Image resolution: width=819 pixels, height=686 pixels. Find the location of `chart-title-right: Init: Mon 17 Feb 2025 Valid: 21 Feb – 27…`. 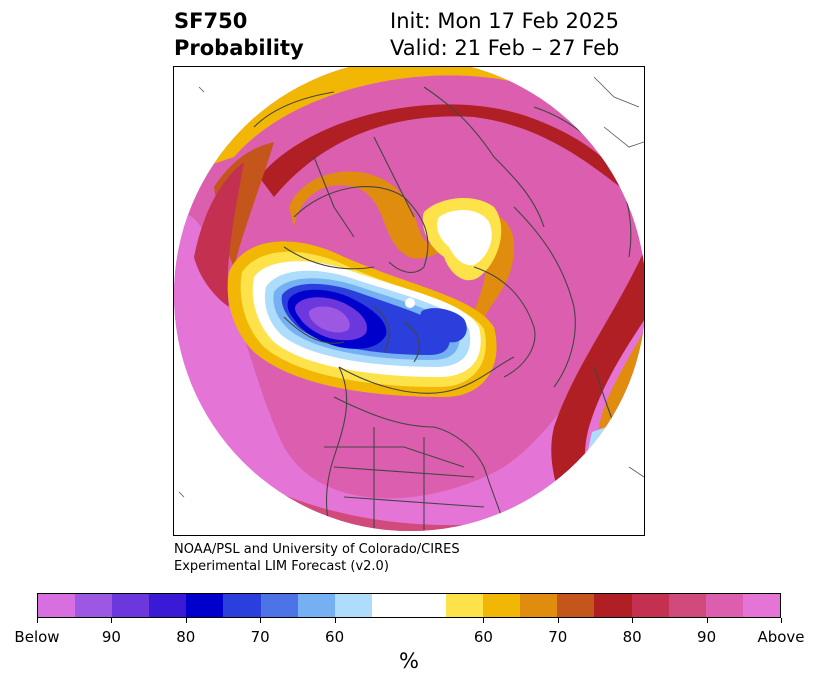

chart-title-right: Init: Mon 17 Feb 2025 Valid: 21 Feb – 27… is located at coordinates (504, 35).